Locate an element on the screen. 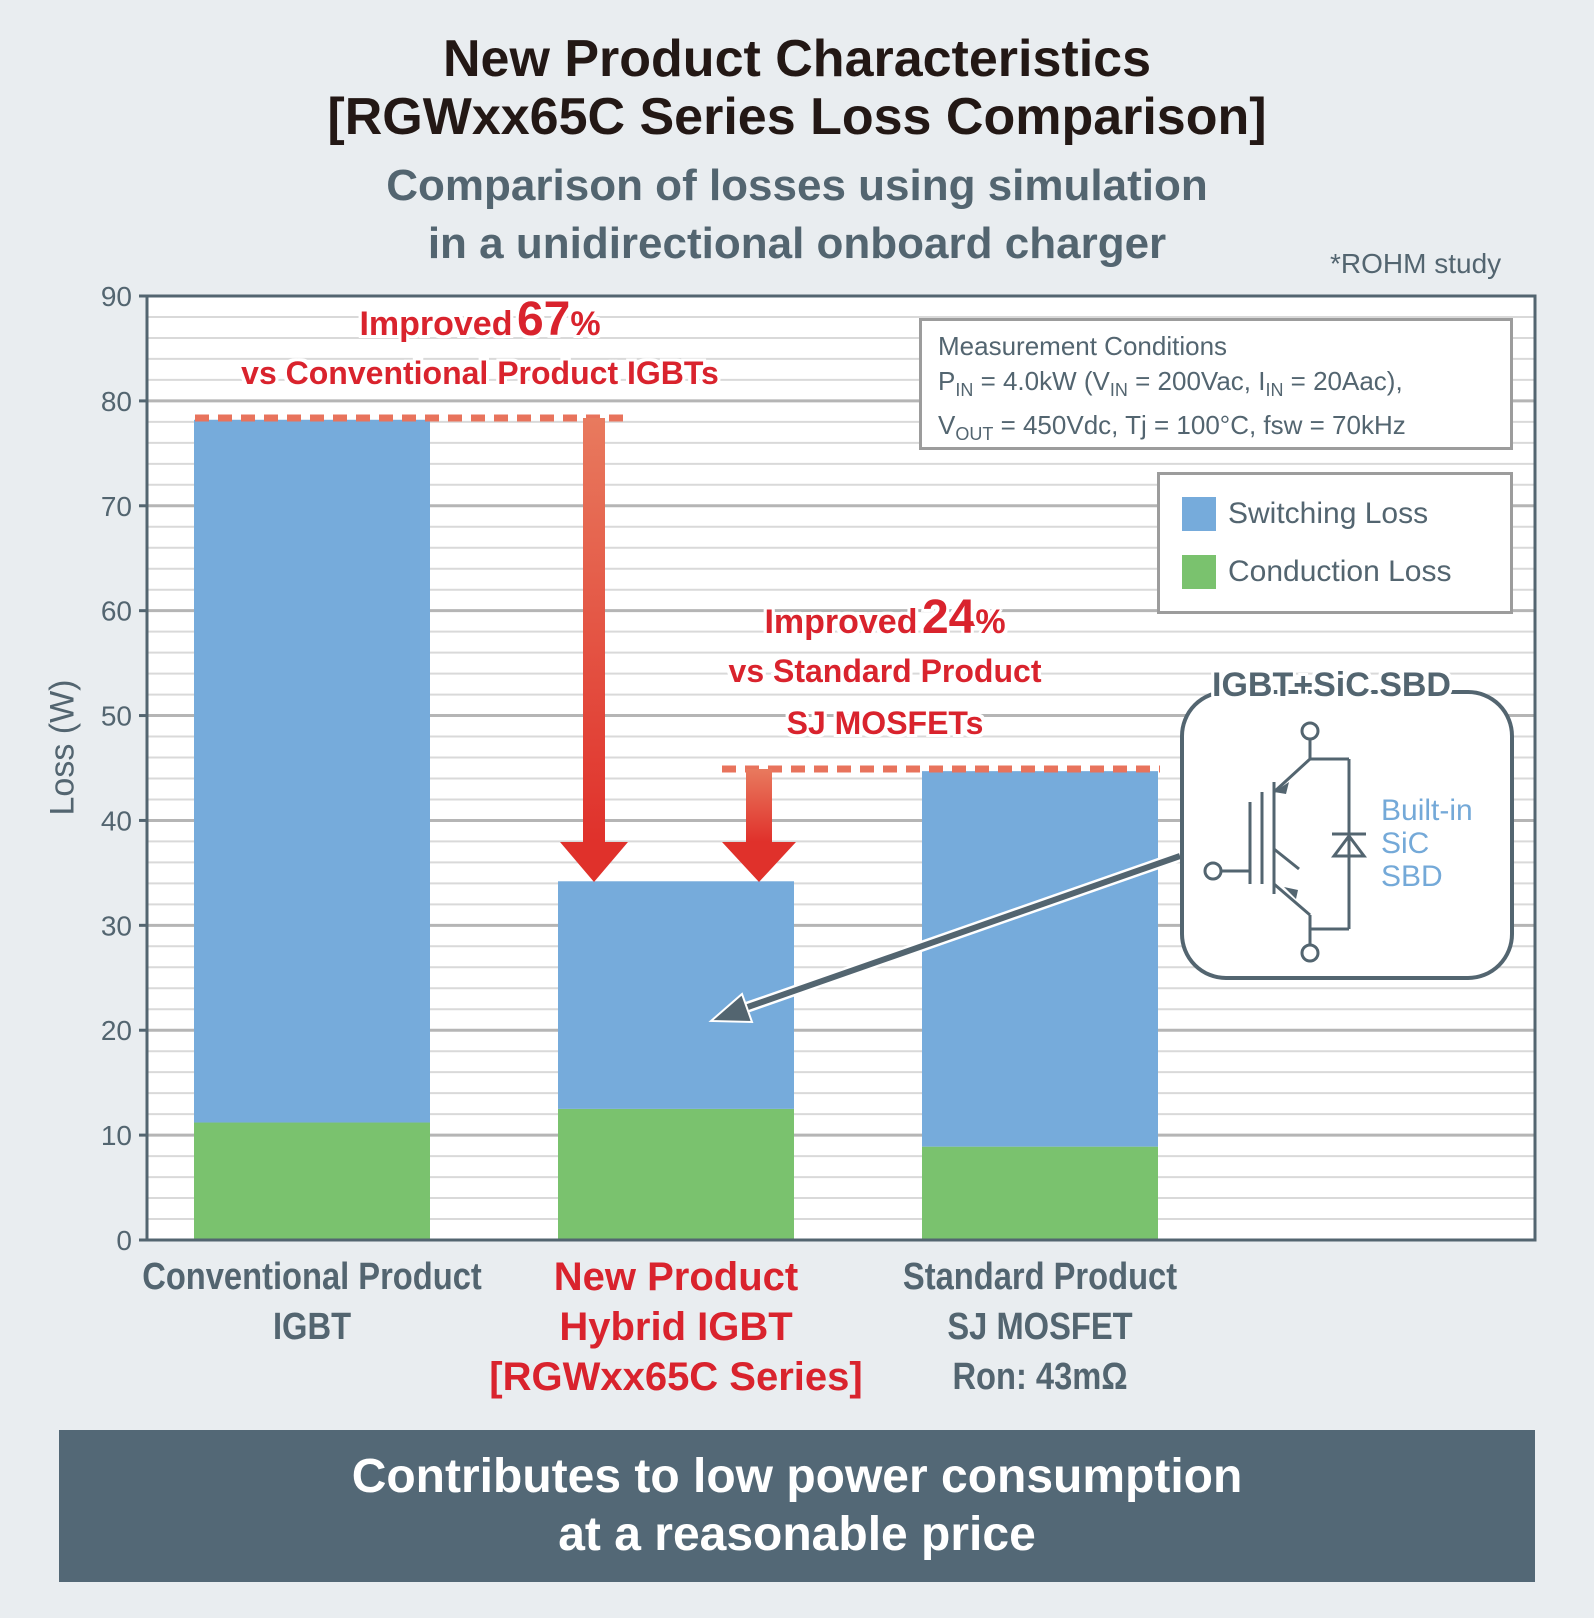 The width and height of the screenshot is (1594, 1618). chart-title-line1: New Product Characteristics is located at coordinates (797, 59).